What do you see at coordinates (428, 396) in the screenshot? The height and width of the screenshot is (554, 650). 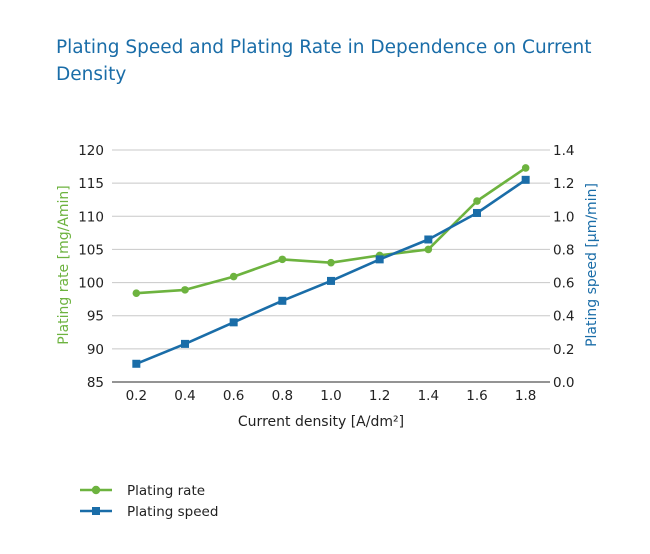 I see `x-tick-label: 1.4` at bounding box center [428, 396].